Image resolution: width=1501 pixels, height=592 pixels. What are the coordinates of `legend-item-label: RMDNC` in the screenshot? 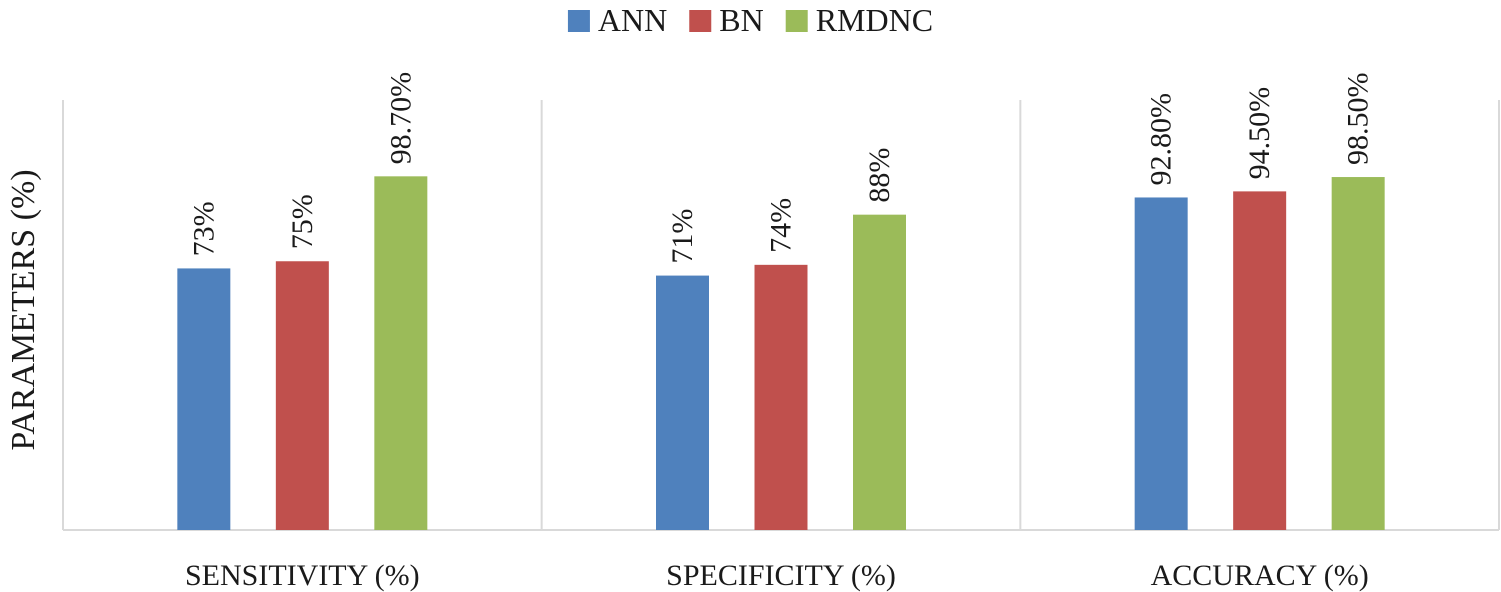 It's located at (874, 20).